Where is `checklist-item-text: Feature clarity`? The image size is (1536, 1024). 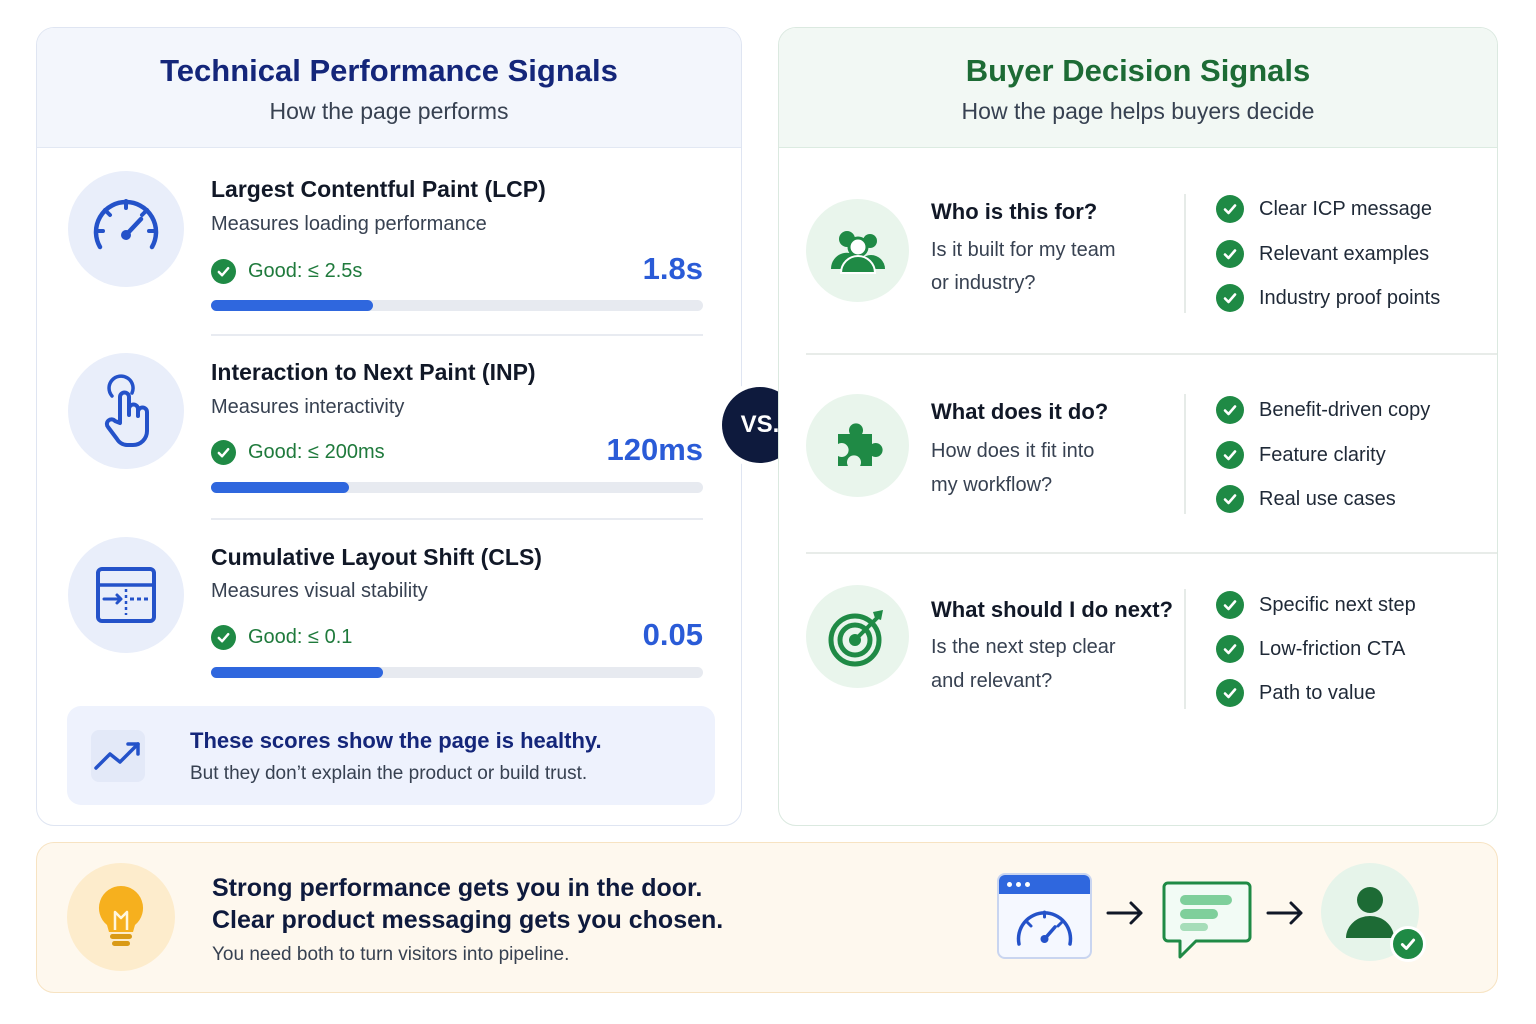 checklist-item-text: Feature clarity is located at coordinates (1322, 454).